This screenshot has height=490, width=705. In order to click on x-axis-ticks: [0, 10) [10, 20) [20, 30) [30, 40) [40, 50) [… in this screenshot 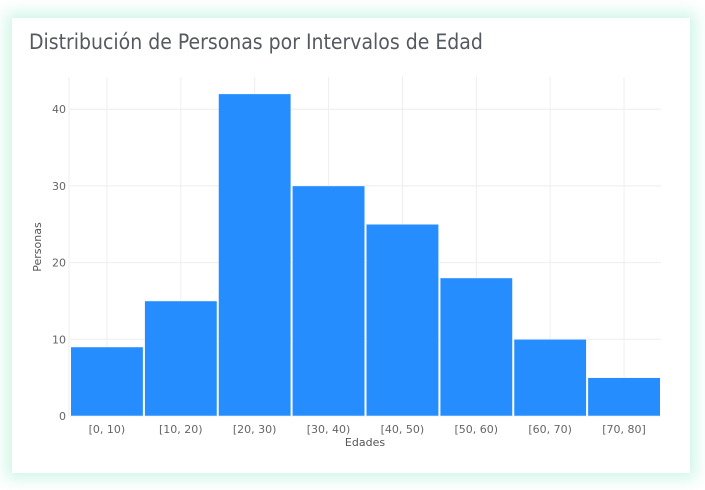, I will do `click(367, 429)`.